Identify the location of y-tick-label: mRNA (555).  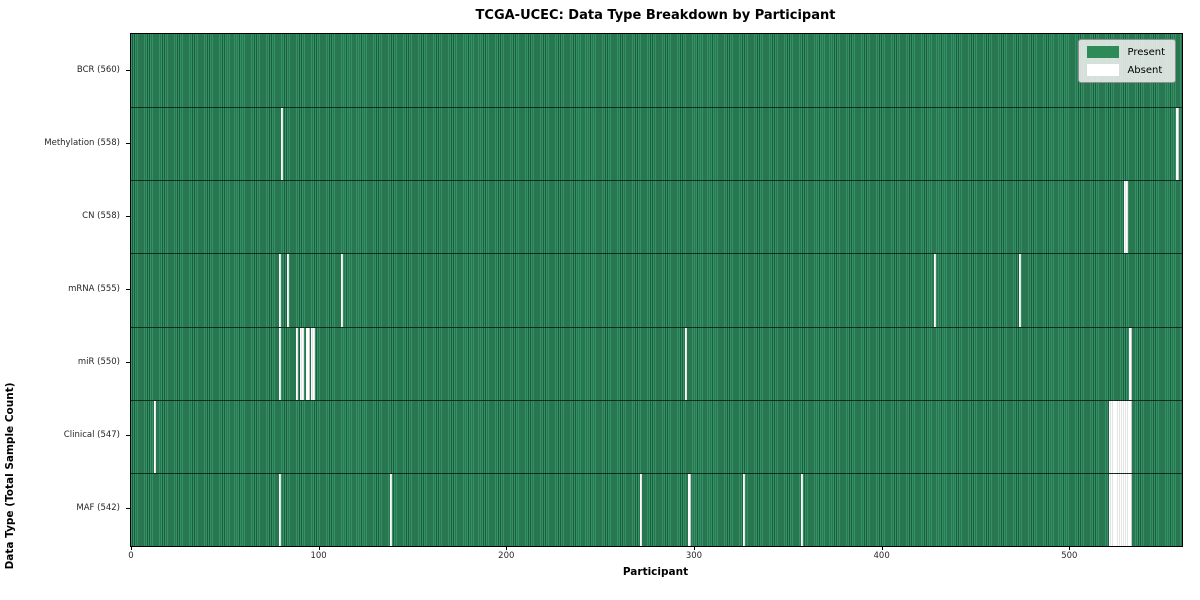
(94, 289).